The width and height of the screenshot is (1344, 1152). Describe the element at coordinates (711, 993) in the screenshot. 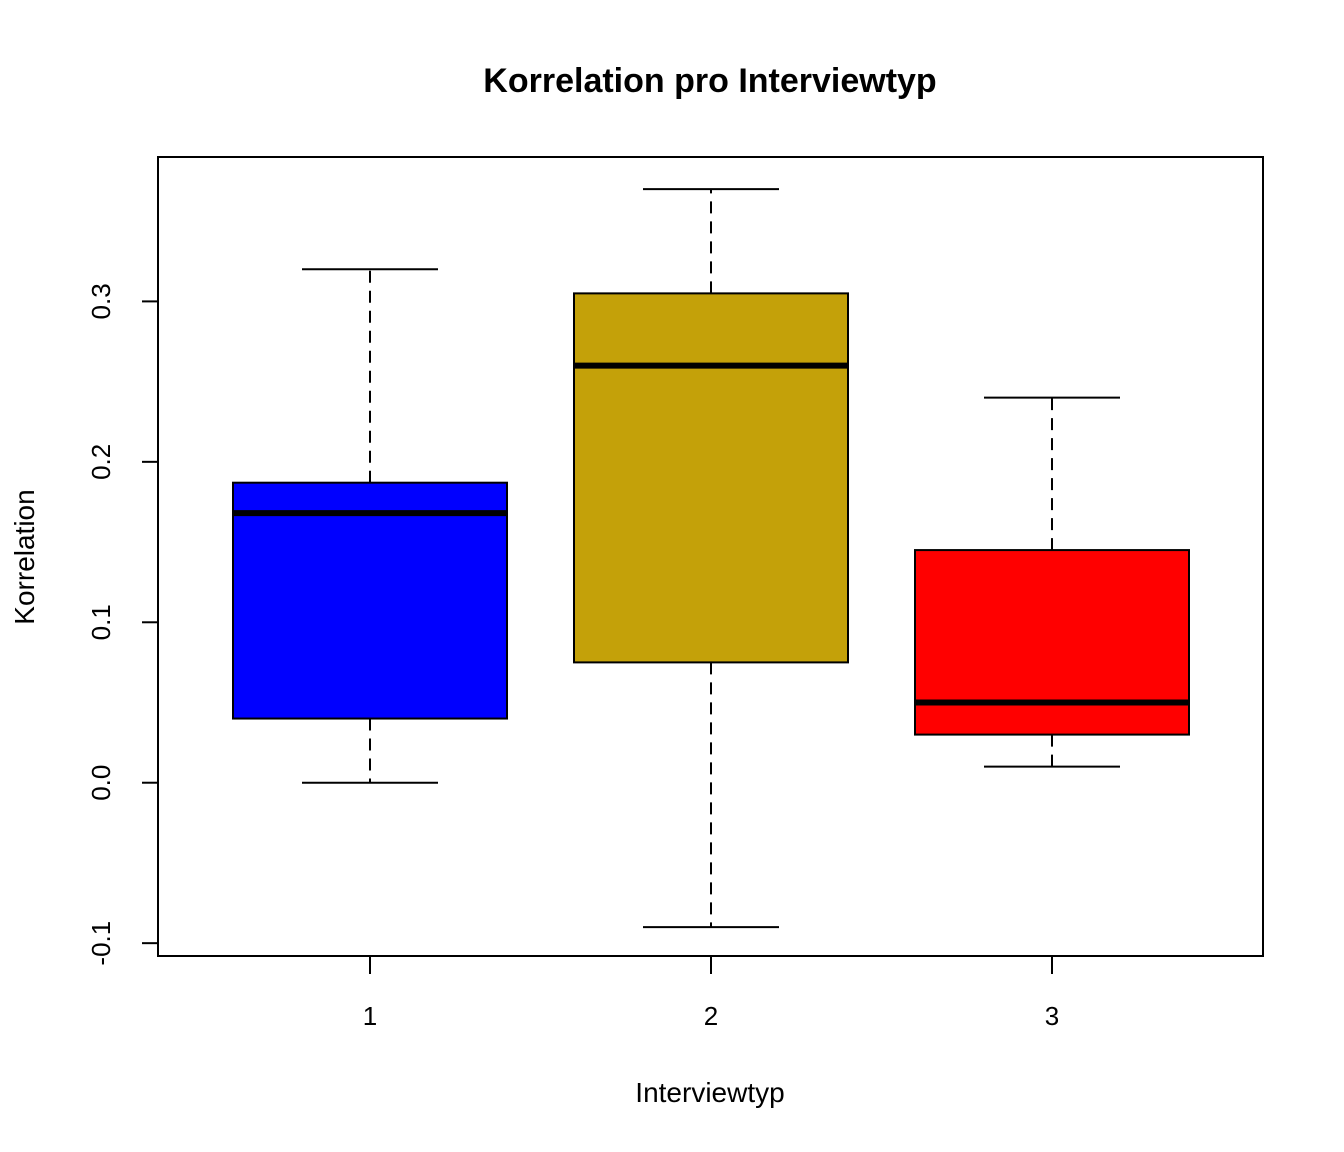

I see `x-axis: 1 2 3` at that location.